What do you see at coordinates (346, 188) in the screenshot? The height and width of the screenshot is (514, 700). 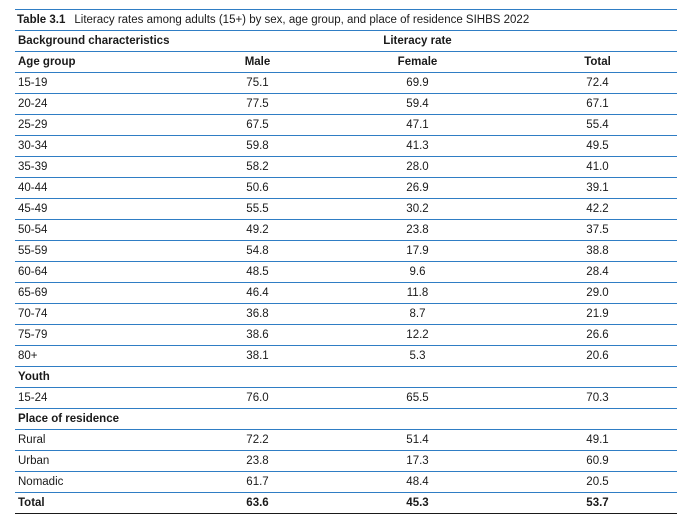 I see `table-row: 40-44 50.6 26.9 39.1` at bounding box center [346, 188].